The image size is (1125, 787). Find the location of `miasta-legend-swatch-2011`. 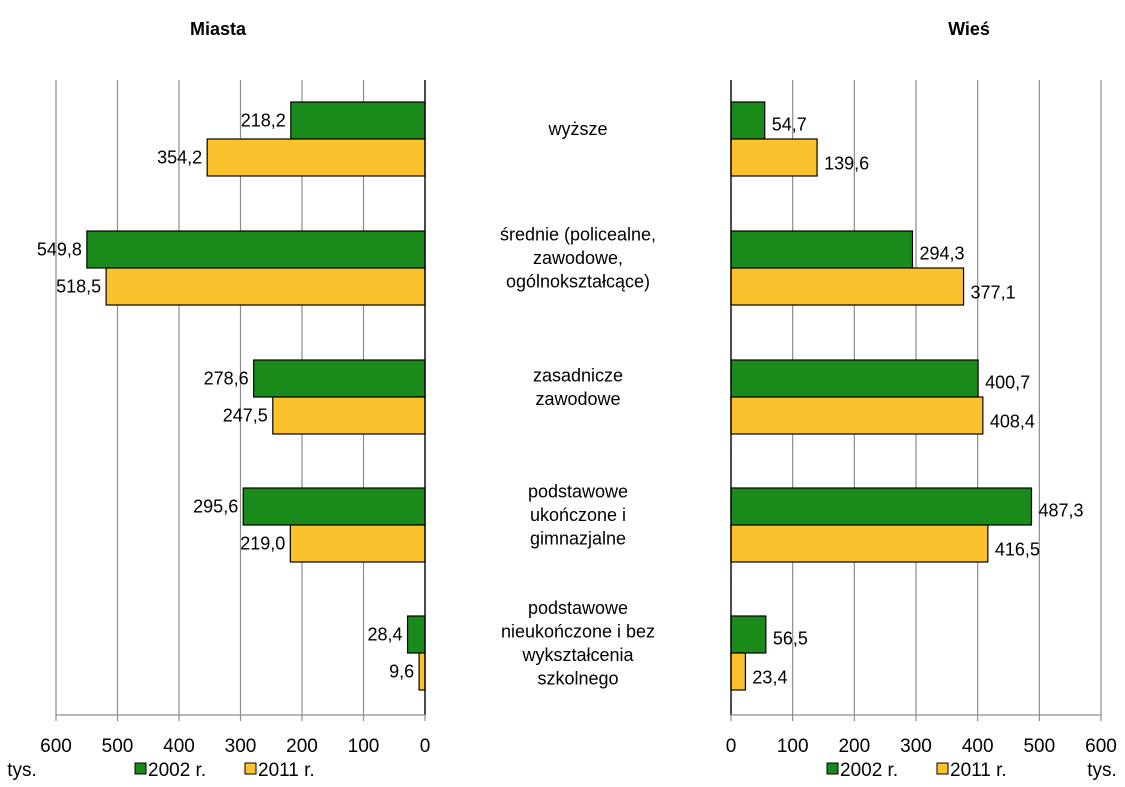

miasta-legend-swatch-2011 is located at coordinates (250, 768).